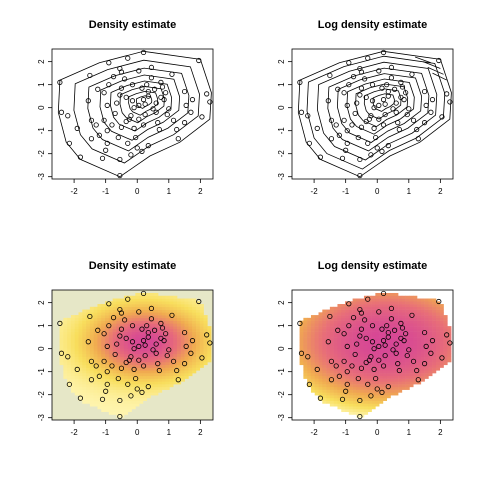 The width and height of the screenshot is (480, 480). I want to click on contour-segment, so click(435, 71).